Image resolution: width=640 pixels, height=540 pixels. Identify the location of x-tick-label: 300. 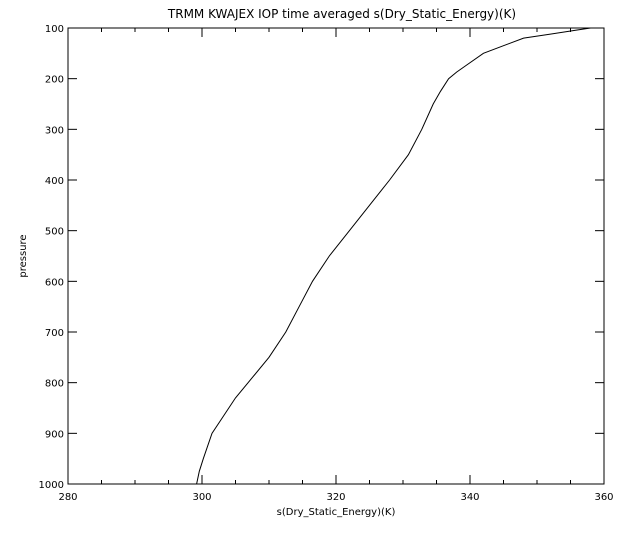
(201, 497).